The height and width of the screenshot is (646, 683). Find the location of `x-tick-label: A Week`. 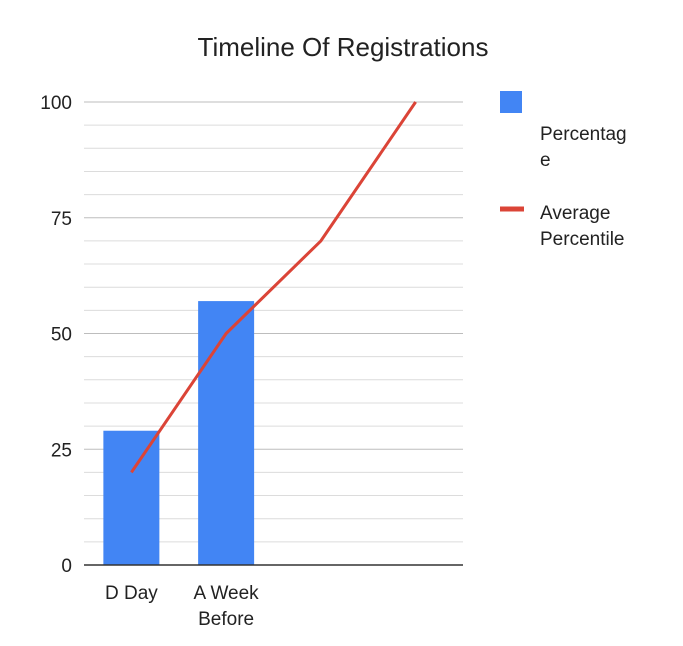

x-tick-label: A Week is located at coordinates (227, 593).